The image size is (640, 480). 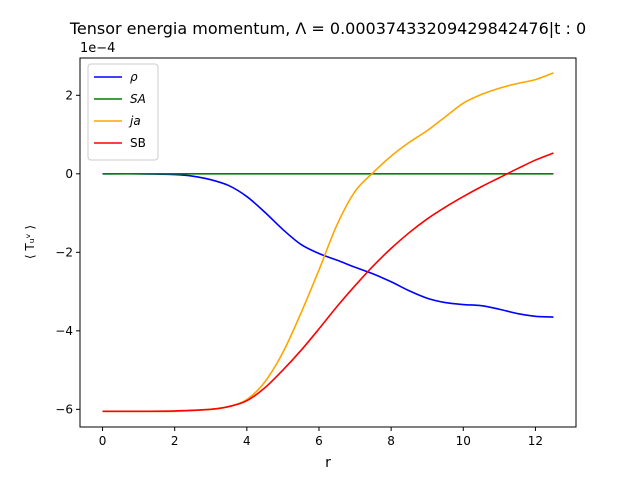 I want to click on x-tick-label: 4, so click(x=247, y=441).